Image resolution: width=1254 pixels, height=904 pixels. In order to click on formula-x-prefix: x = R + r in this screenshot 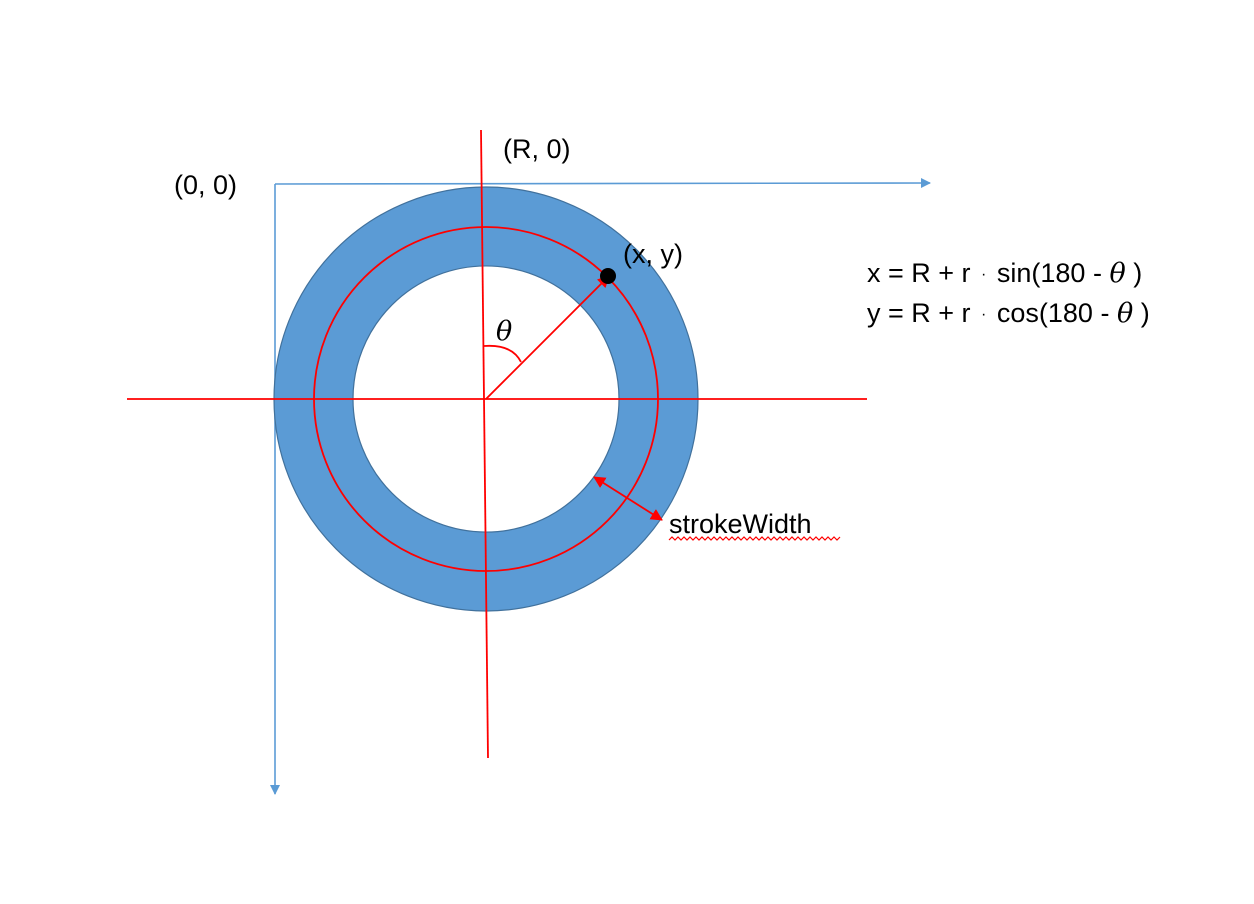, I will do `click(919, 273)`.